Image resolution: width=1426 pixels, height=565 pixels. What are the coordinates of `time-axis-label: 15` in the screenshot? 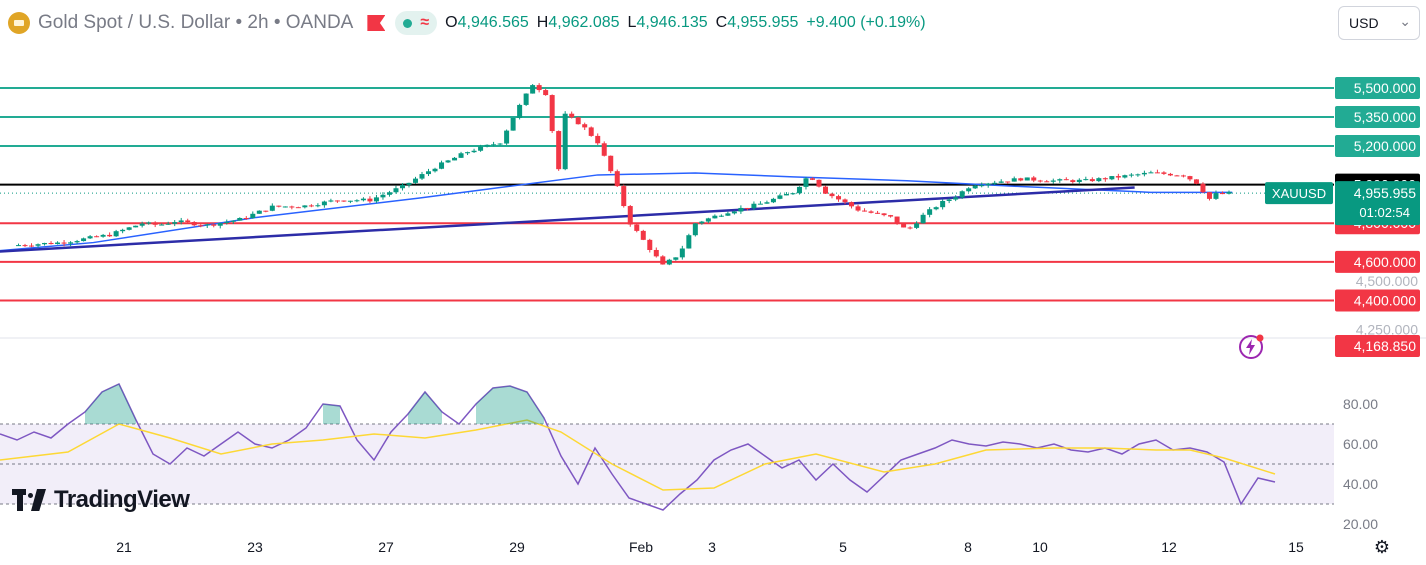 It's located at (1296, 547).